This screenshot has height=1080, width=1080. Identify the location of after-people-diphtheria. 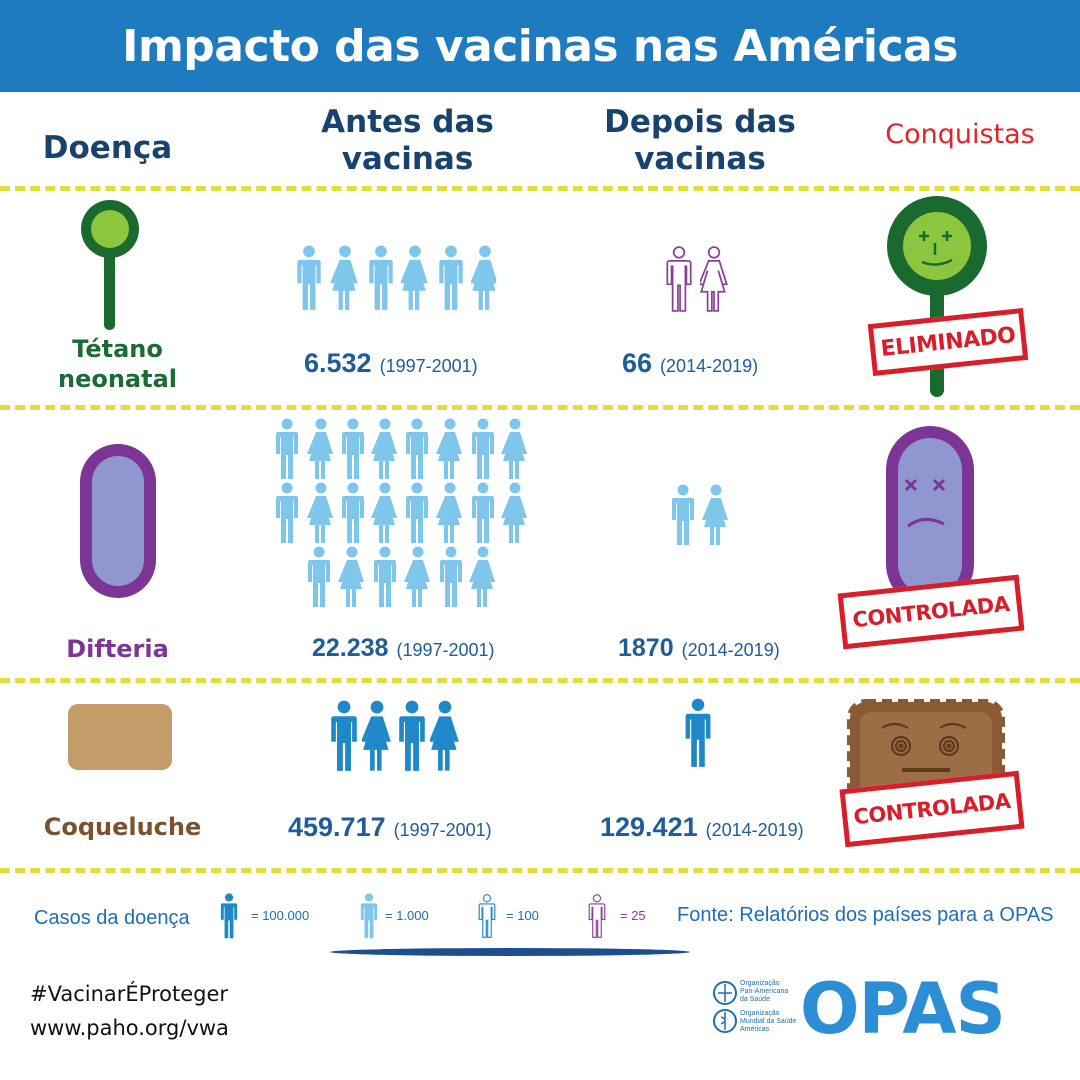
(701, 518).